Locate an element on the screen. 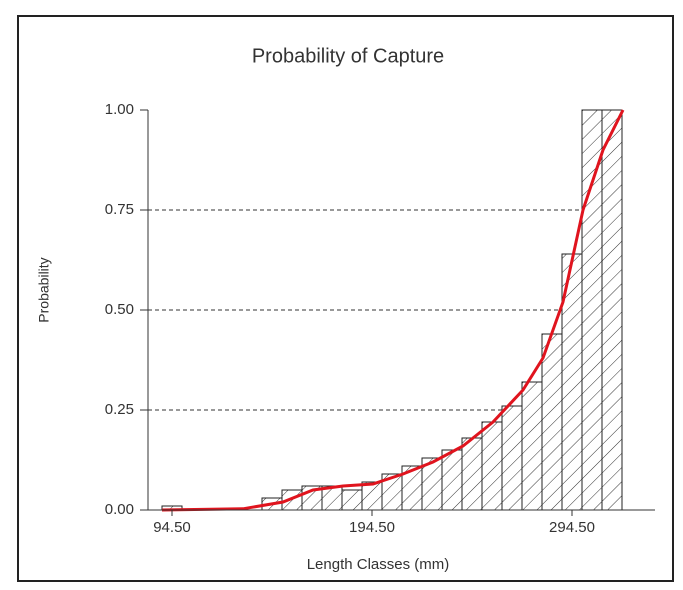 This screenshot has width=683, height=590. chart-title: Probability of Capture is located at coordinates (348, 56).